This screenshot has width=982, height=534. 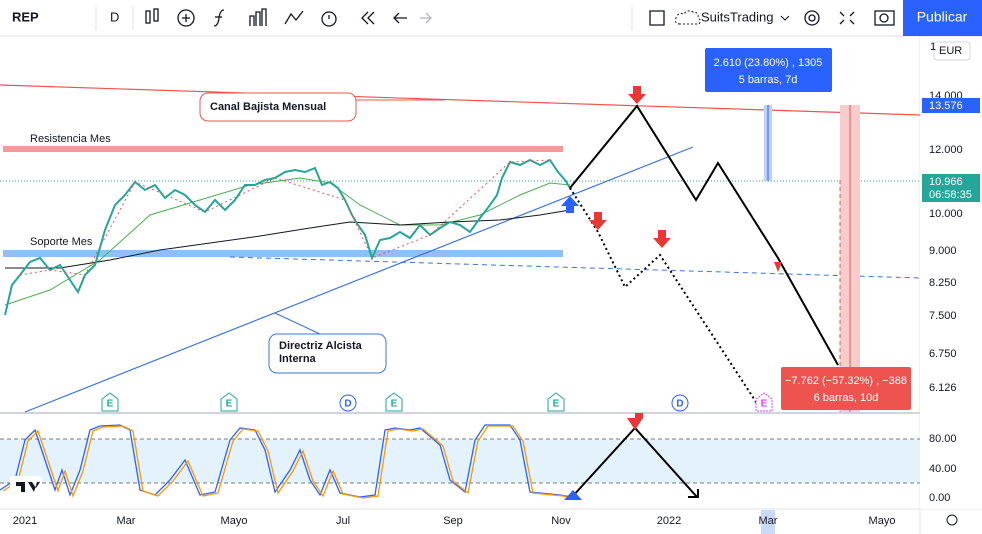 What do you see at coordinates (685, 179) in the screenshot?
I see `down-arrows` at bounding box center [685, 179].